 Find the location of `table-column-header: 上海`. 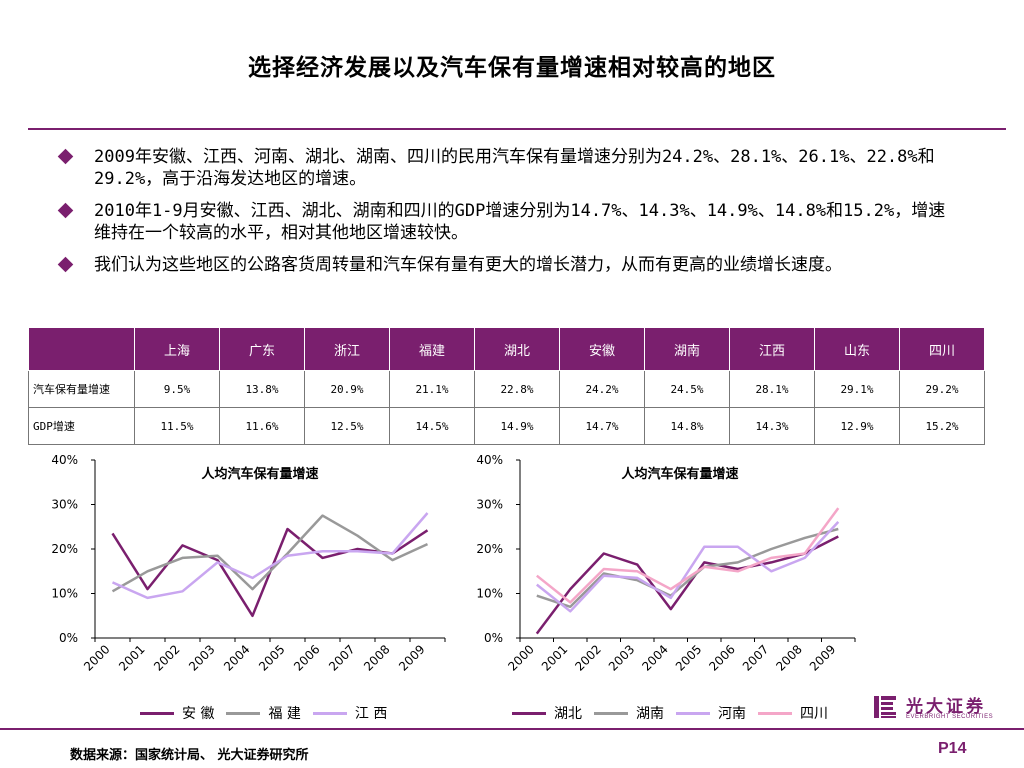

table-column-header: 上海 is located at coordinates (177, 349).